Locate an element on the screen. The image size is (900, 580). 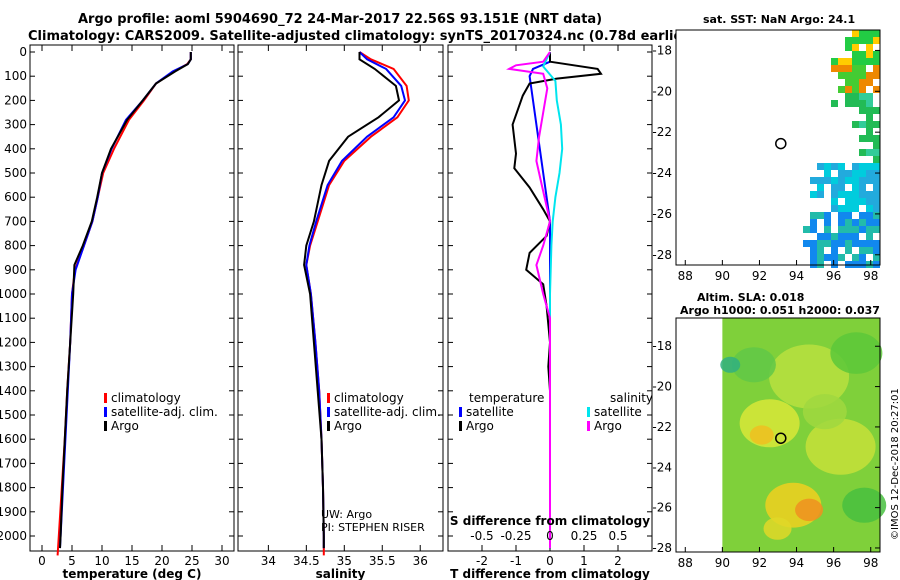
x-tick-label: 5 is located at coordinates (72, 561).